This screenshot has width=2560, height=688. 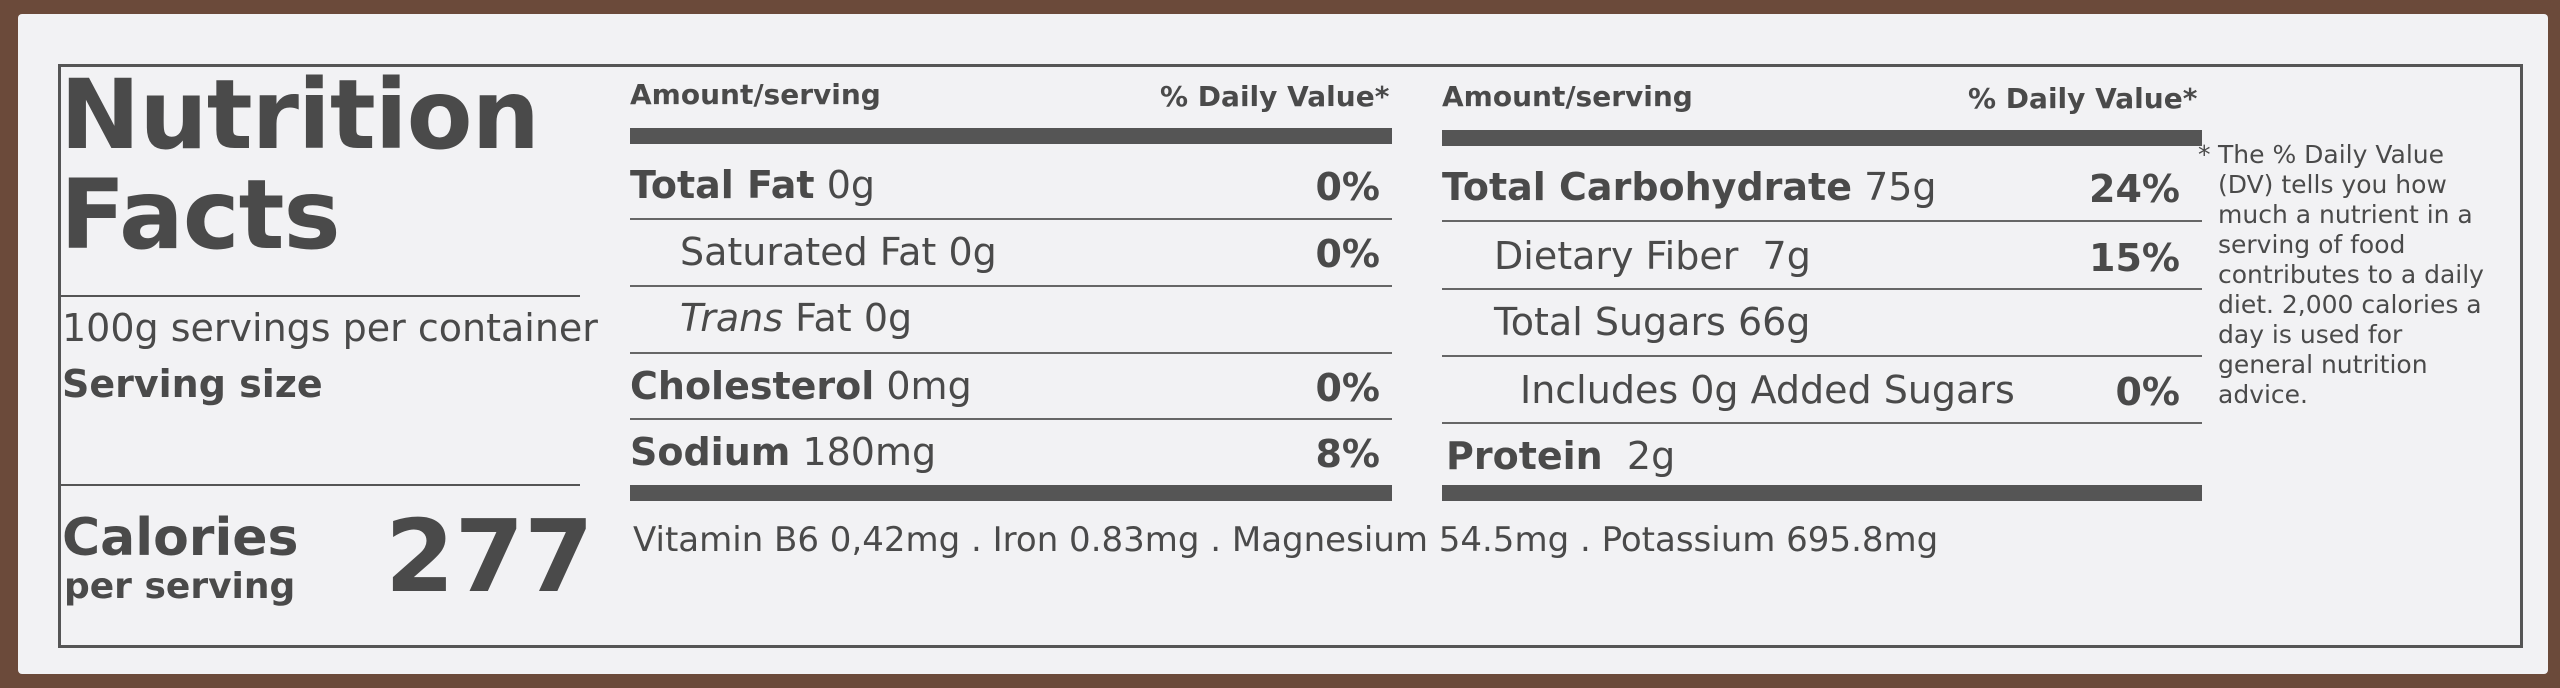 What do you see at coordinates (823, 318) in the screenshot?
I see `nutrient-name-rest: Fat` at bounding box center [823, 318].